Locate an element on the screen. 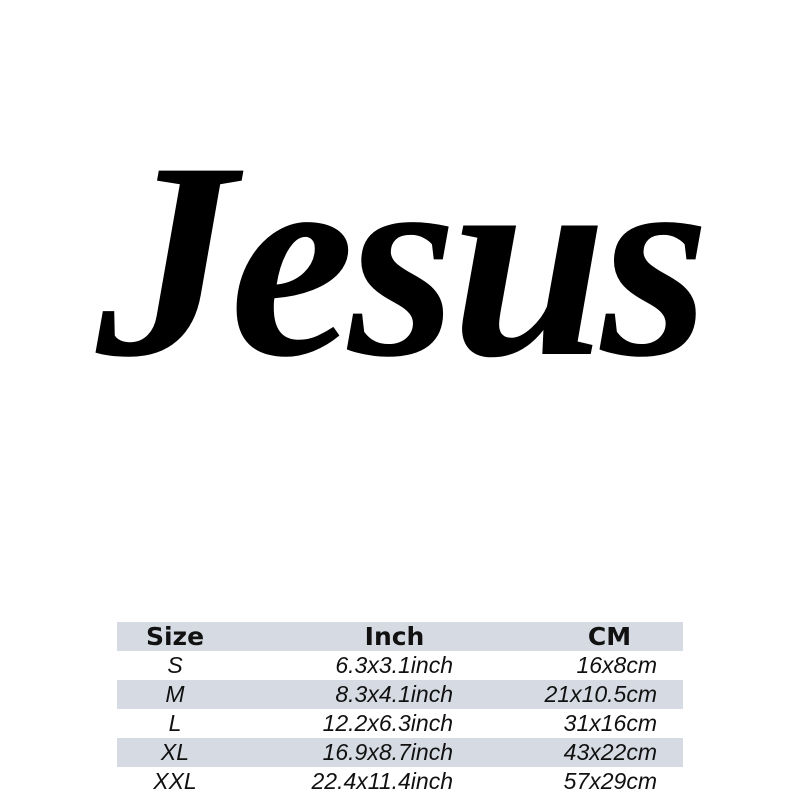 This screenshot has height=800, width=800. inch-cell: 6.3x3.1inch is located at coordinates (394, 665).